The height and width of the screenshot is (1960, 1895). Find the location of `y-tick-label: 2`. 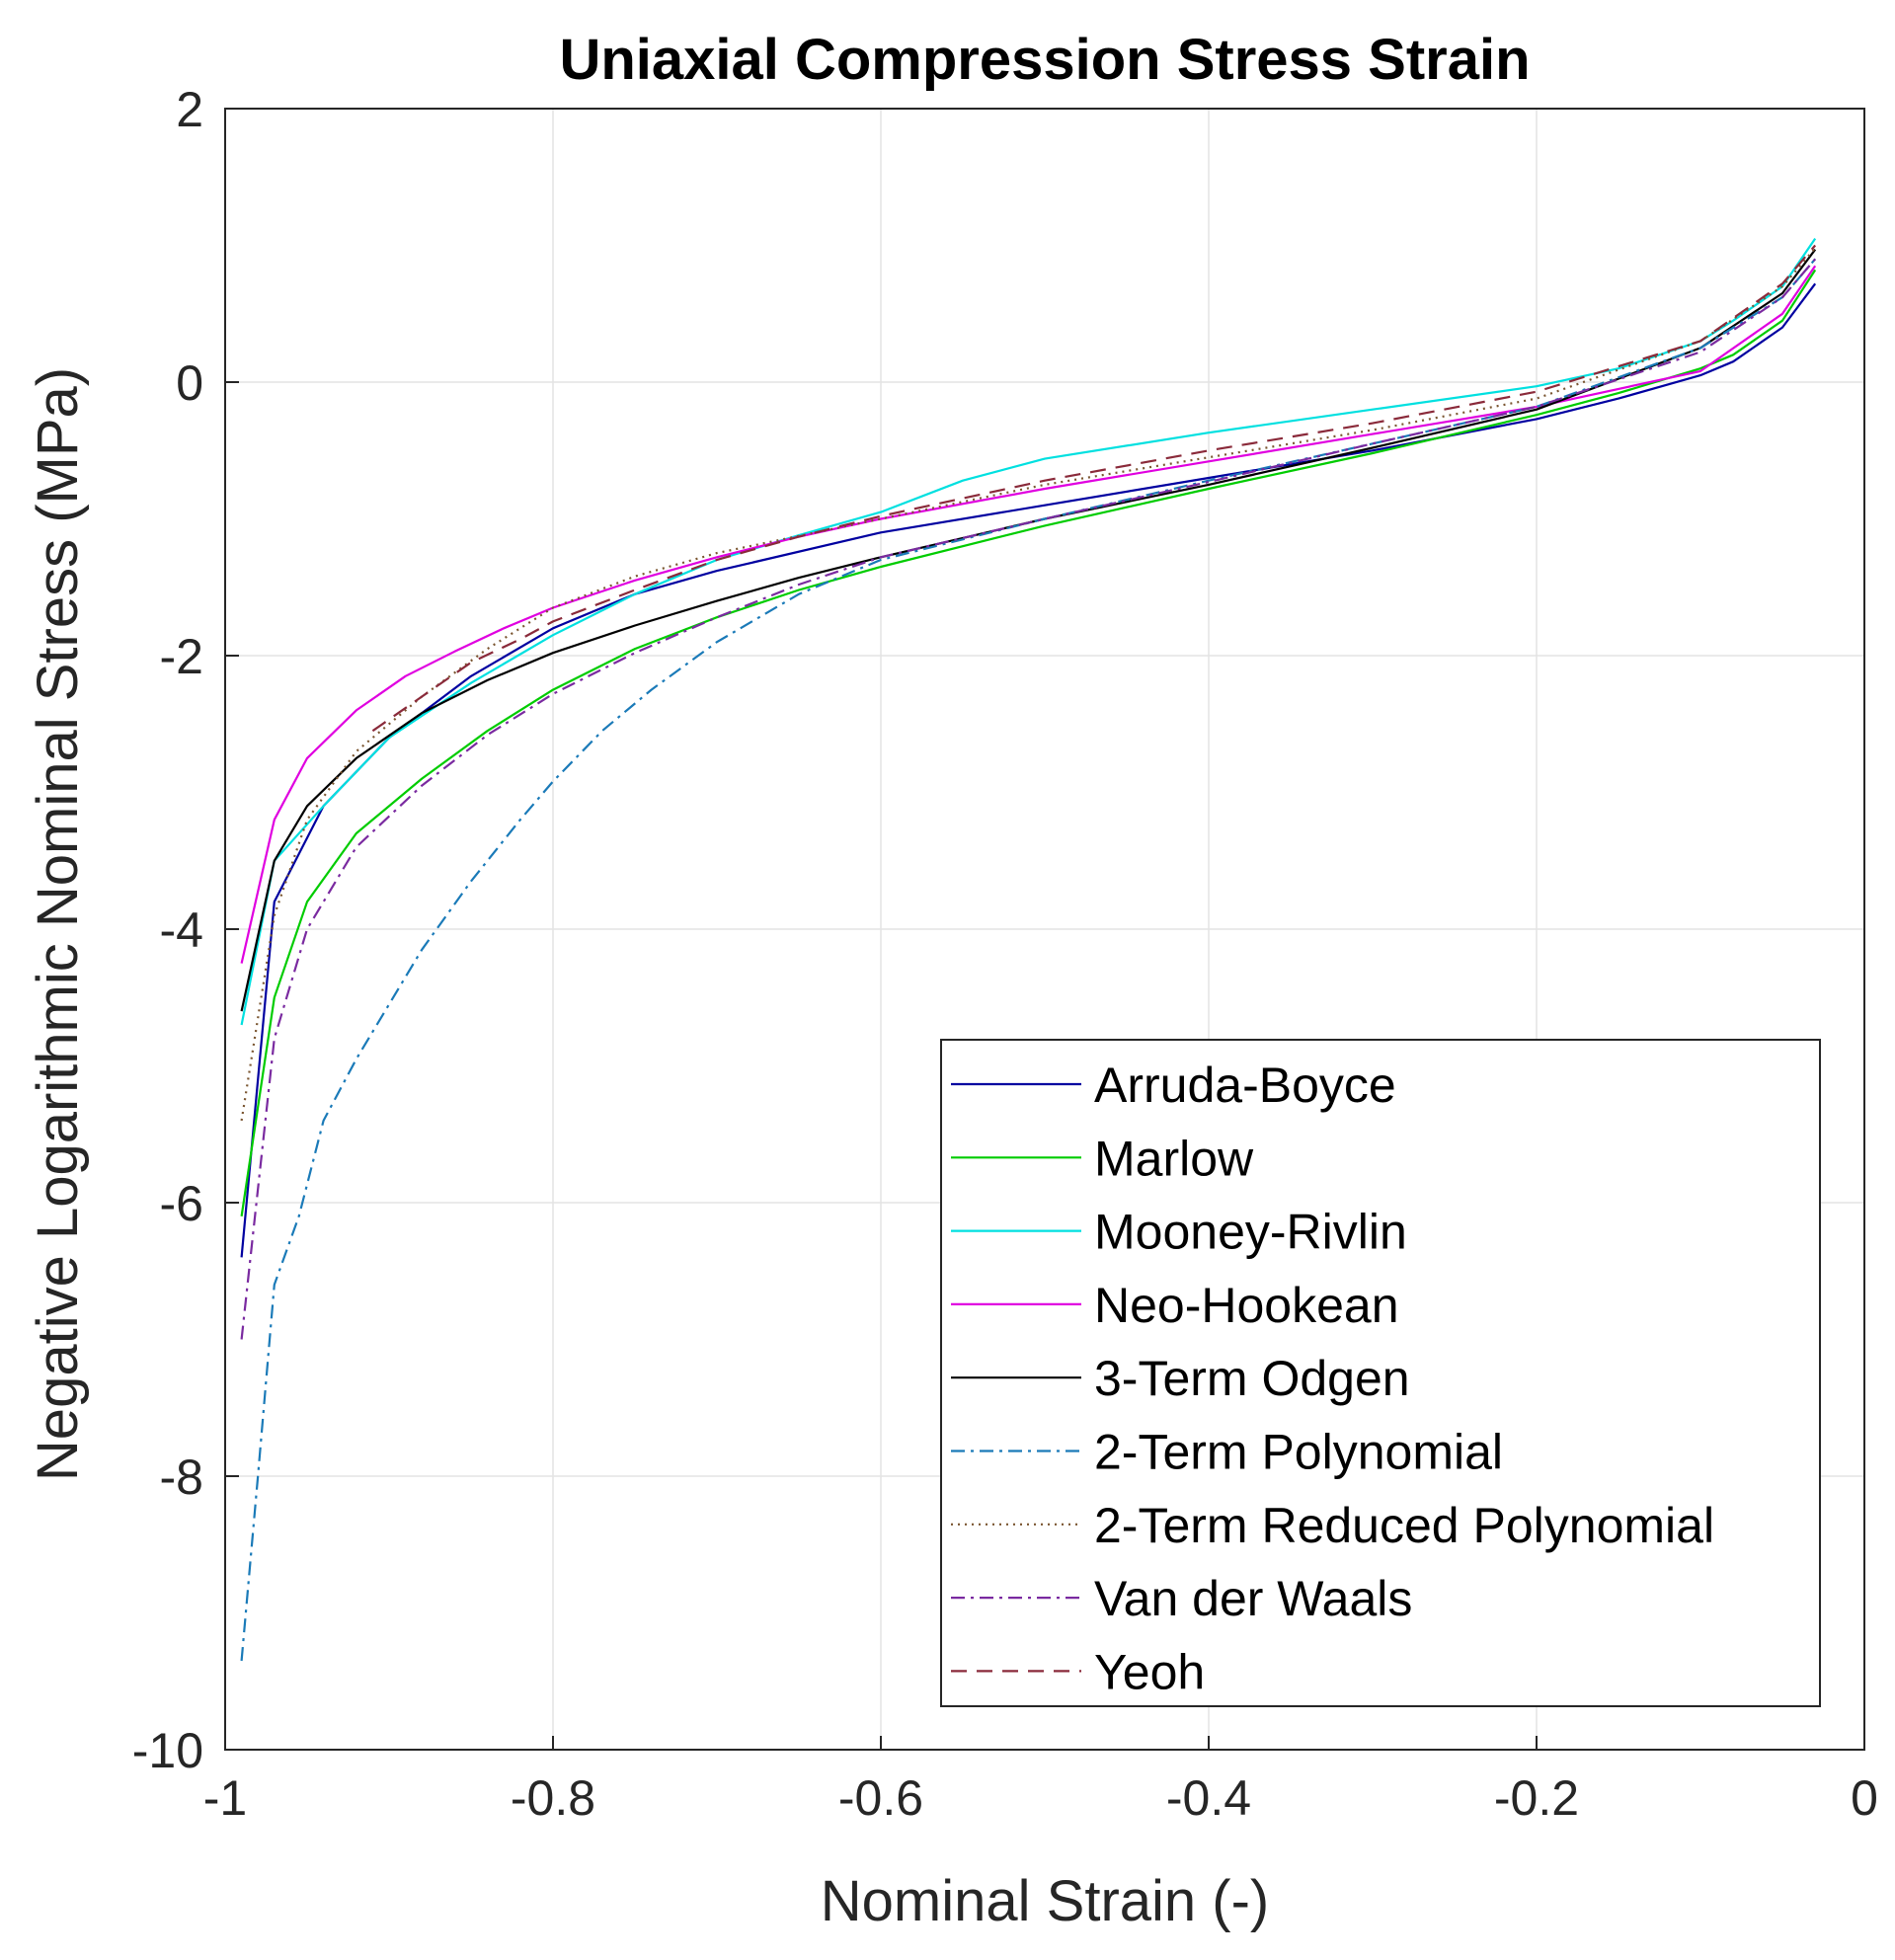

y-tick-label: 2 is located at coordinates (189, 109).